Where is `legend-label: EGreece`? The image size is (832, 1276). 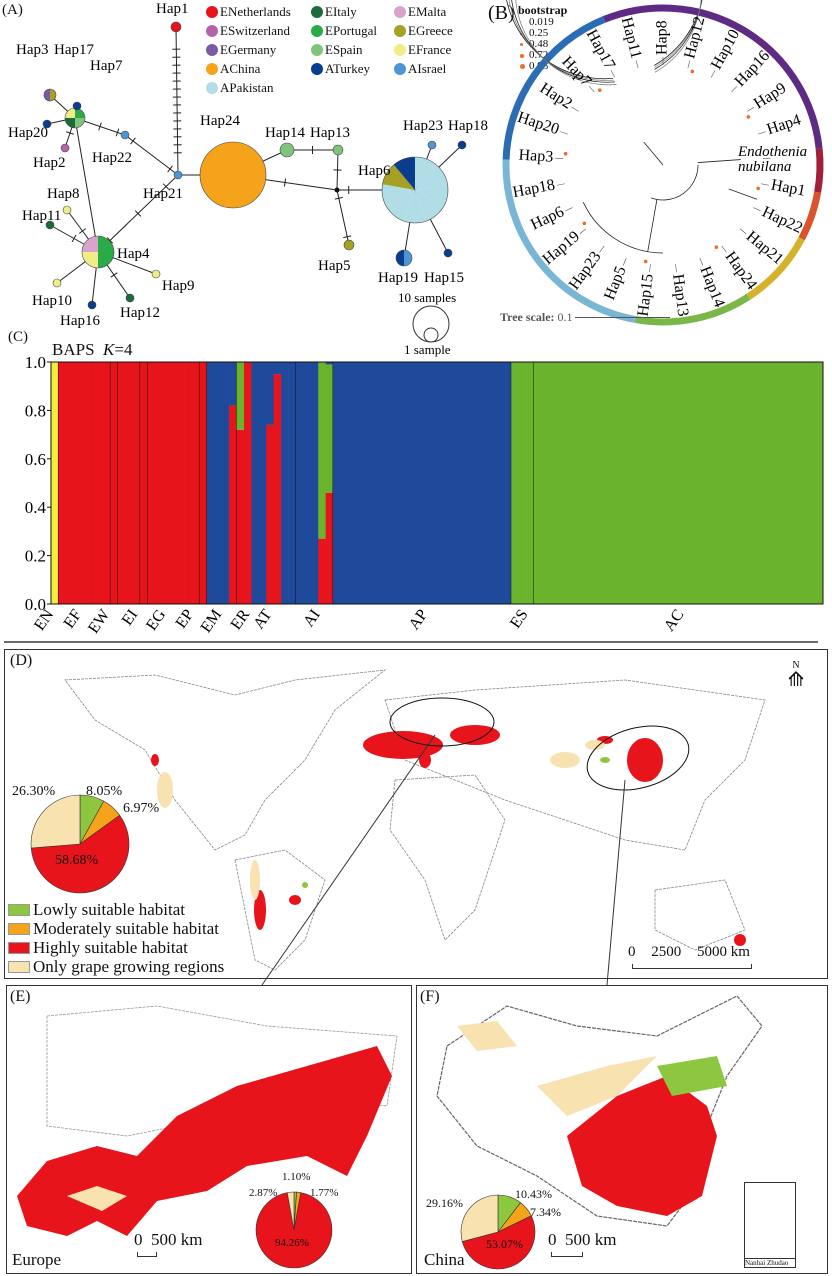
legend-label: EGreece is located at coordinates (430, 30).